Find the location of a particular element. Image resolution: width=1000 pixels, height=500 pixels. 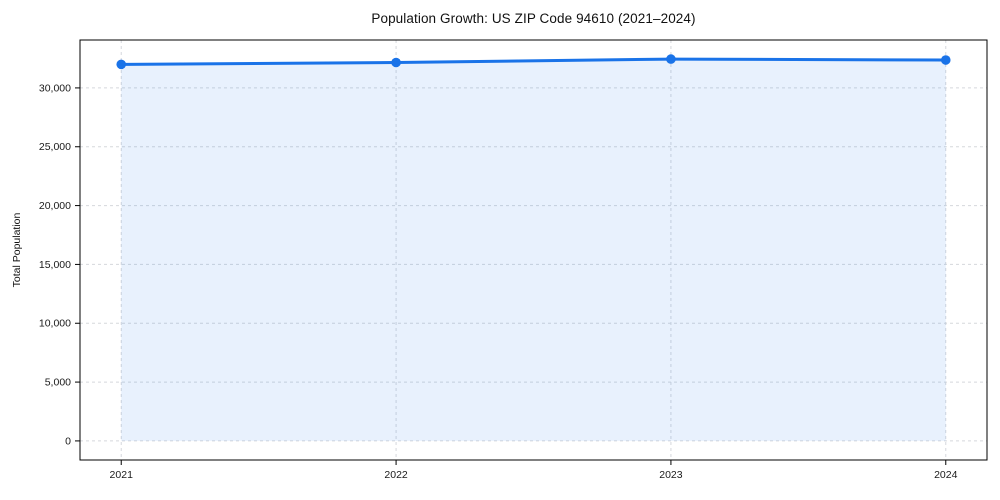

y-tick-label: 15,000 is located at coordinates (55, 265).